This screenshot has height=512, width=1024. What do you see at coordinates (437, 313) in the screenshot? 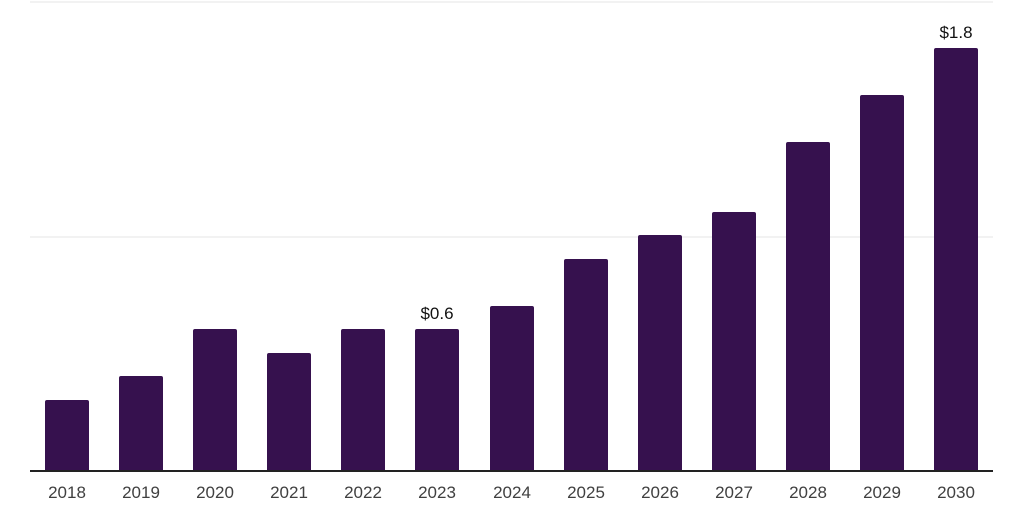
I see `data-label-2023: $0.6` at bounding box center [437, 313].